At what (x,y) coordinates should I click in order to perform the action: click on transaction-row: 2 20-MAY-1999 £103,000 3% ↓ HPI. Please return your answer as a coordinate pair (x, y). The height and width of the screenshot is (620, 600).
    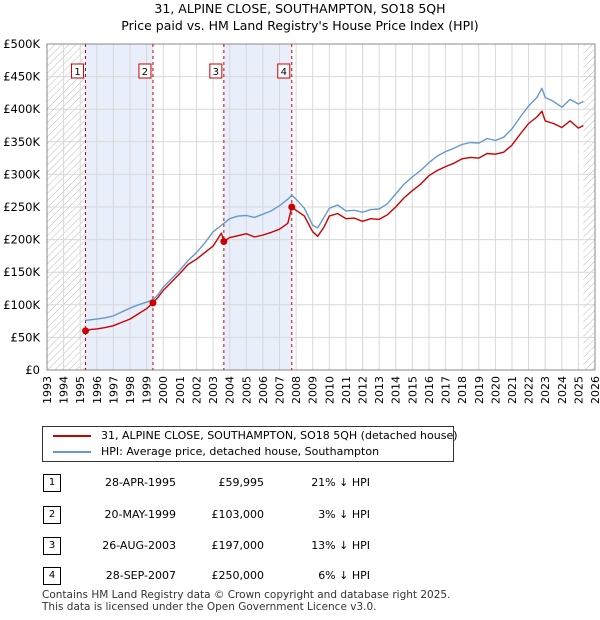
    Looking at the image, I should click on (300, 516).